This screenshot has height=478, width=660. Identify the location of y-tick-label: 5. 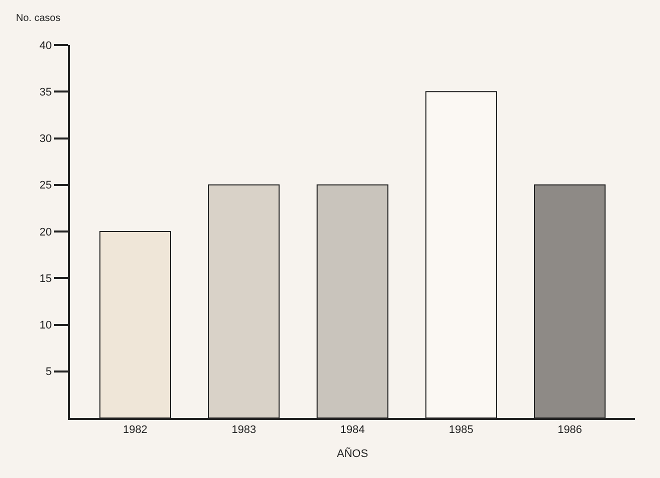
(49, 372).